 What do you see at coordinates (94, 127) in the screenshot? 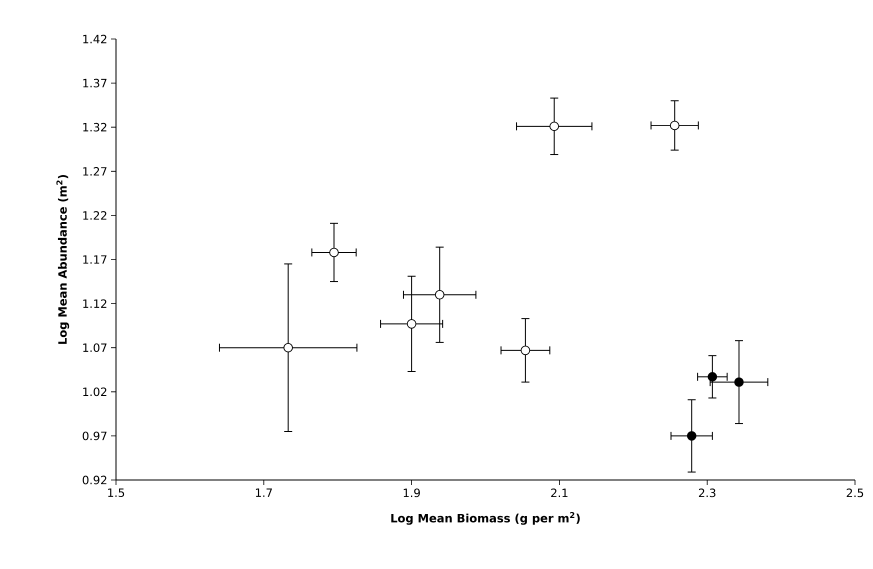
I see `y-tick-label: 1.32` at bounding box center [94, 127].